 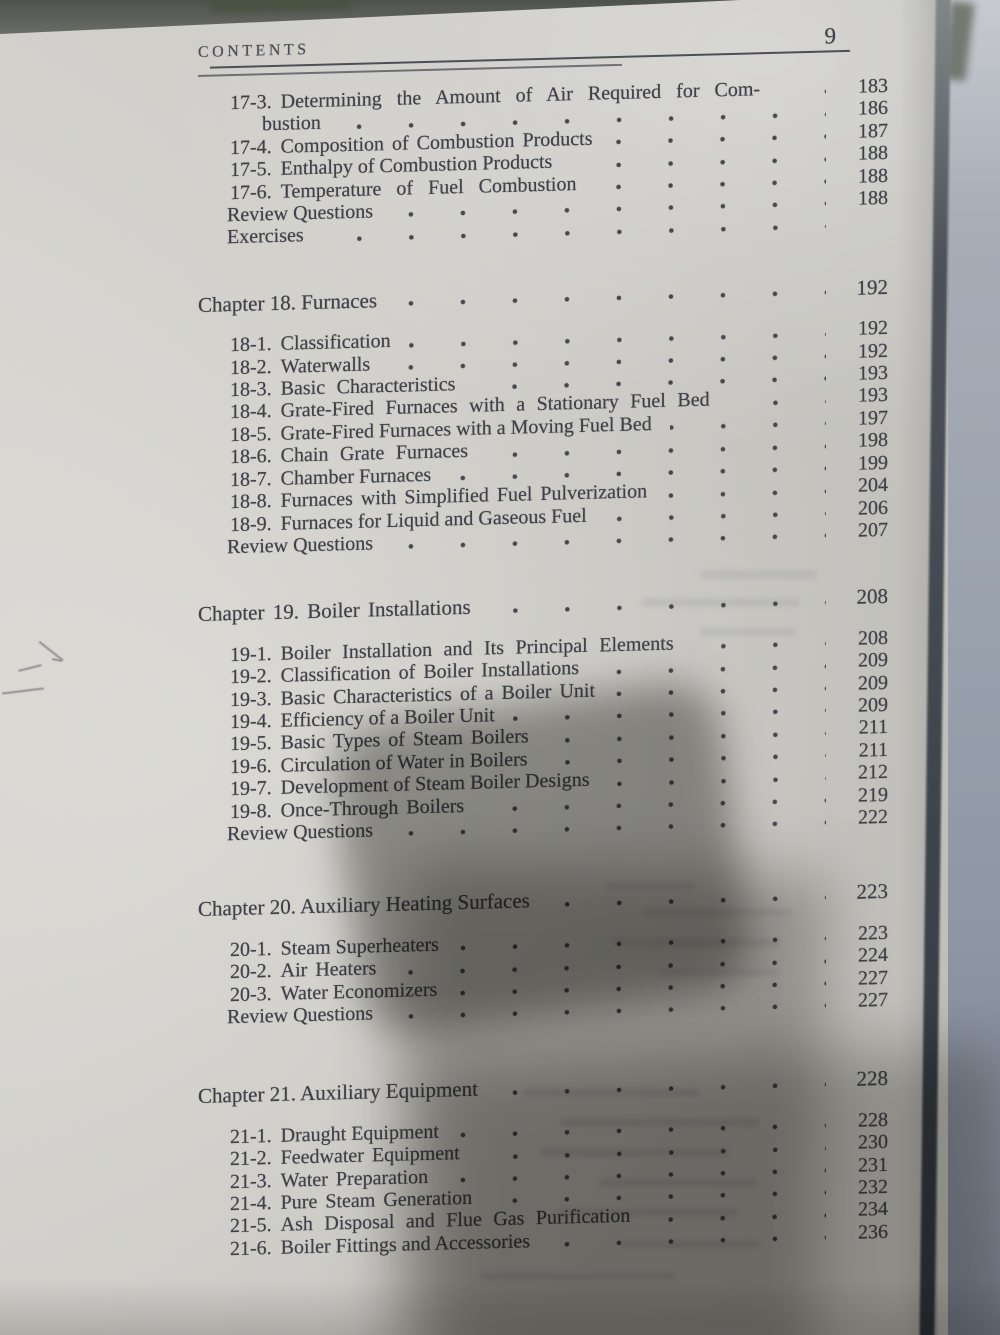 I want to click on toc-chapter-title: Chapter 19. Boiler Installations, so click(x=334, y=611).